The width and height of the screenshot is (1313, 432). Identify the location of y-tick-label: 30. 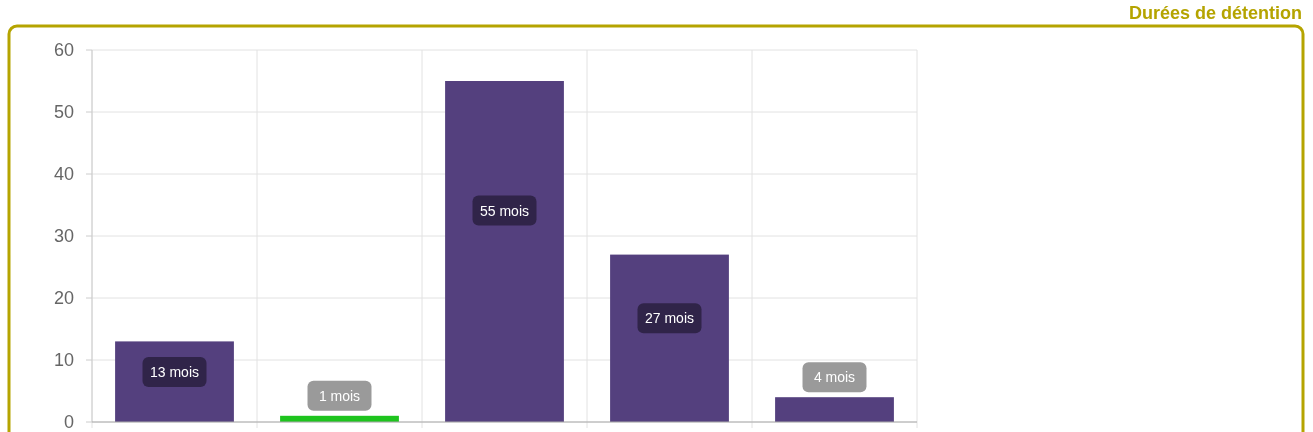
(63, 236).